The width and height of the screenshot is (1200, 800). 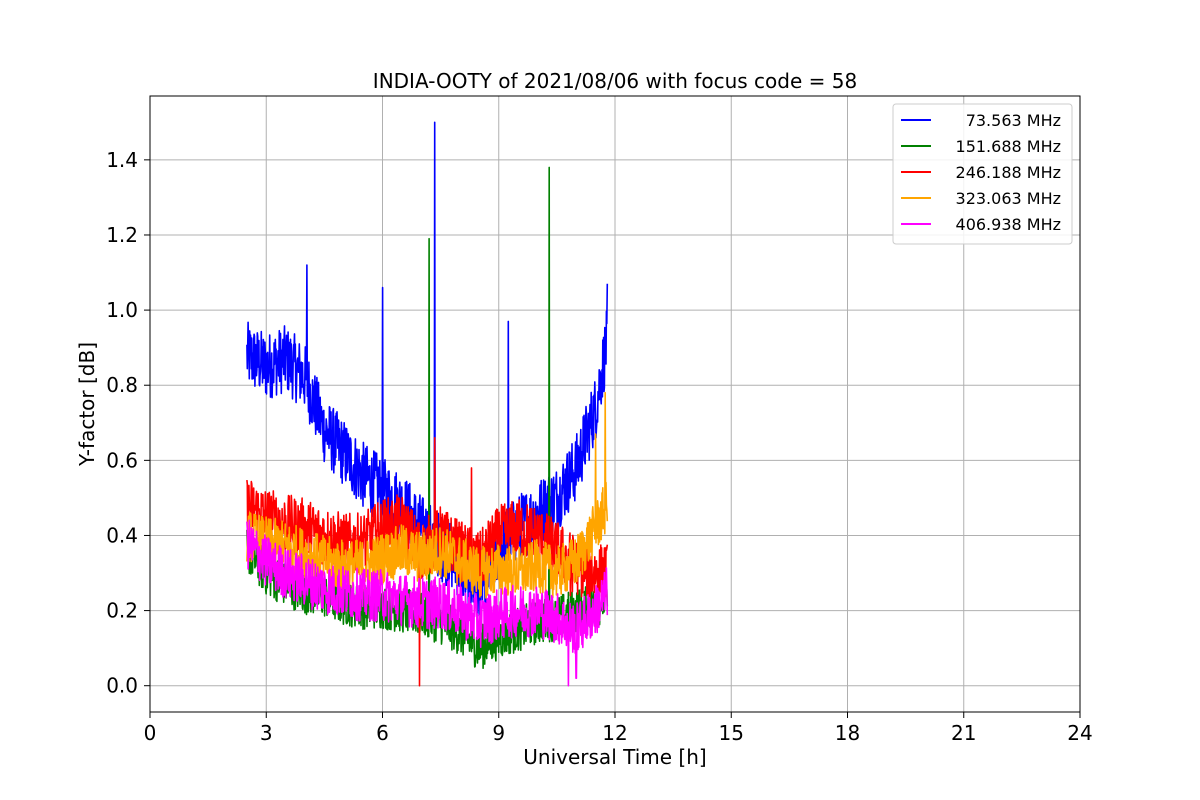 I want to click on y-tick-label: 1.4, so click(x=122, y=160).